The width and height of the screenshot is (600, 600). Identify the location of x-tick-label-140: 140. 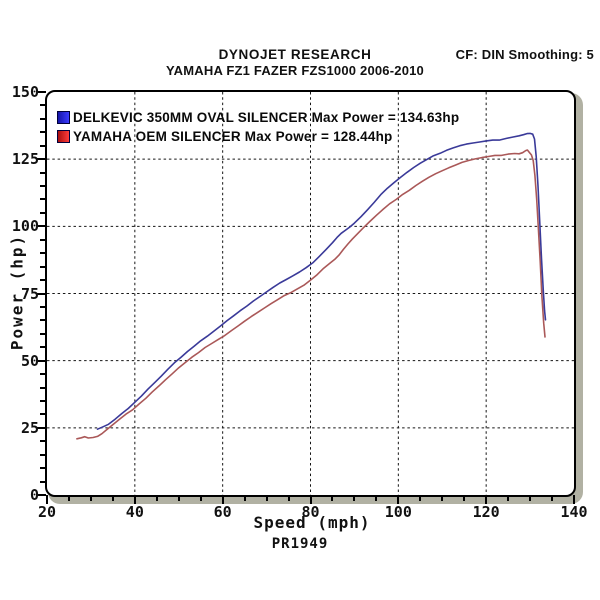
(574, 512).